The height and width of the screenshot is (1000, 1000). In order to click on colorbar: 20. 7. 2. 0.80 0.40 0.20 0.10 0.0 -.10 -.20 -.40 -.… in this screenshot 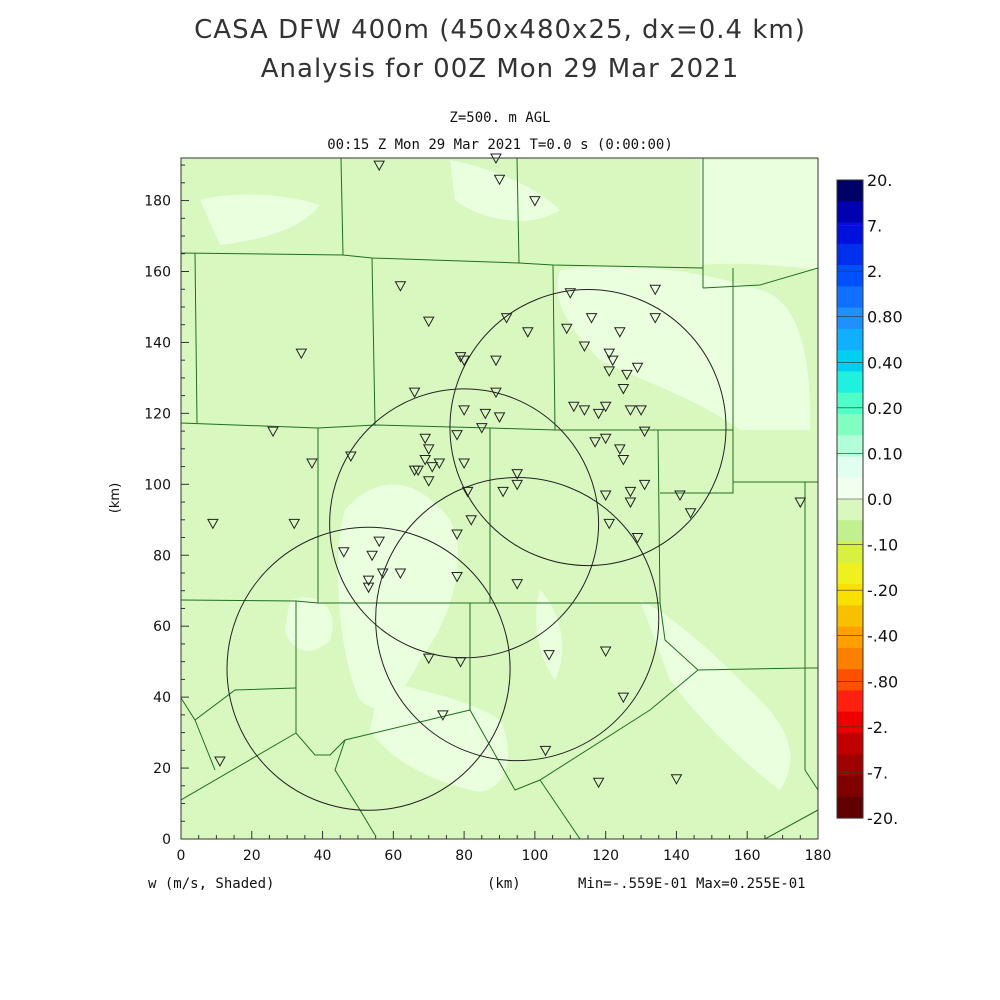, I will do `click(869, 499)`.